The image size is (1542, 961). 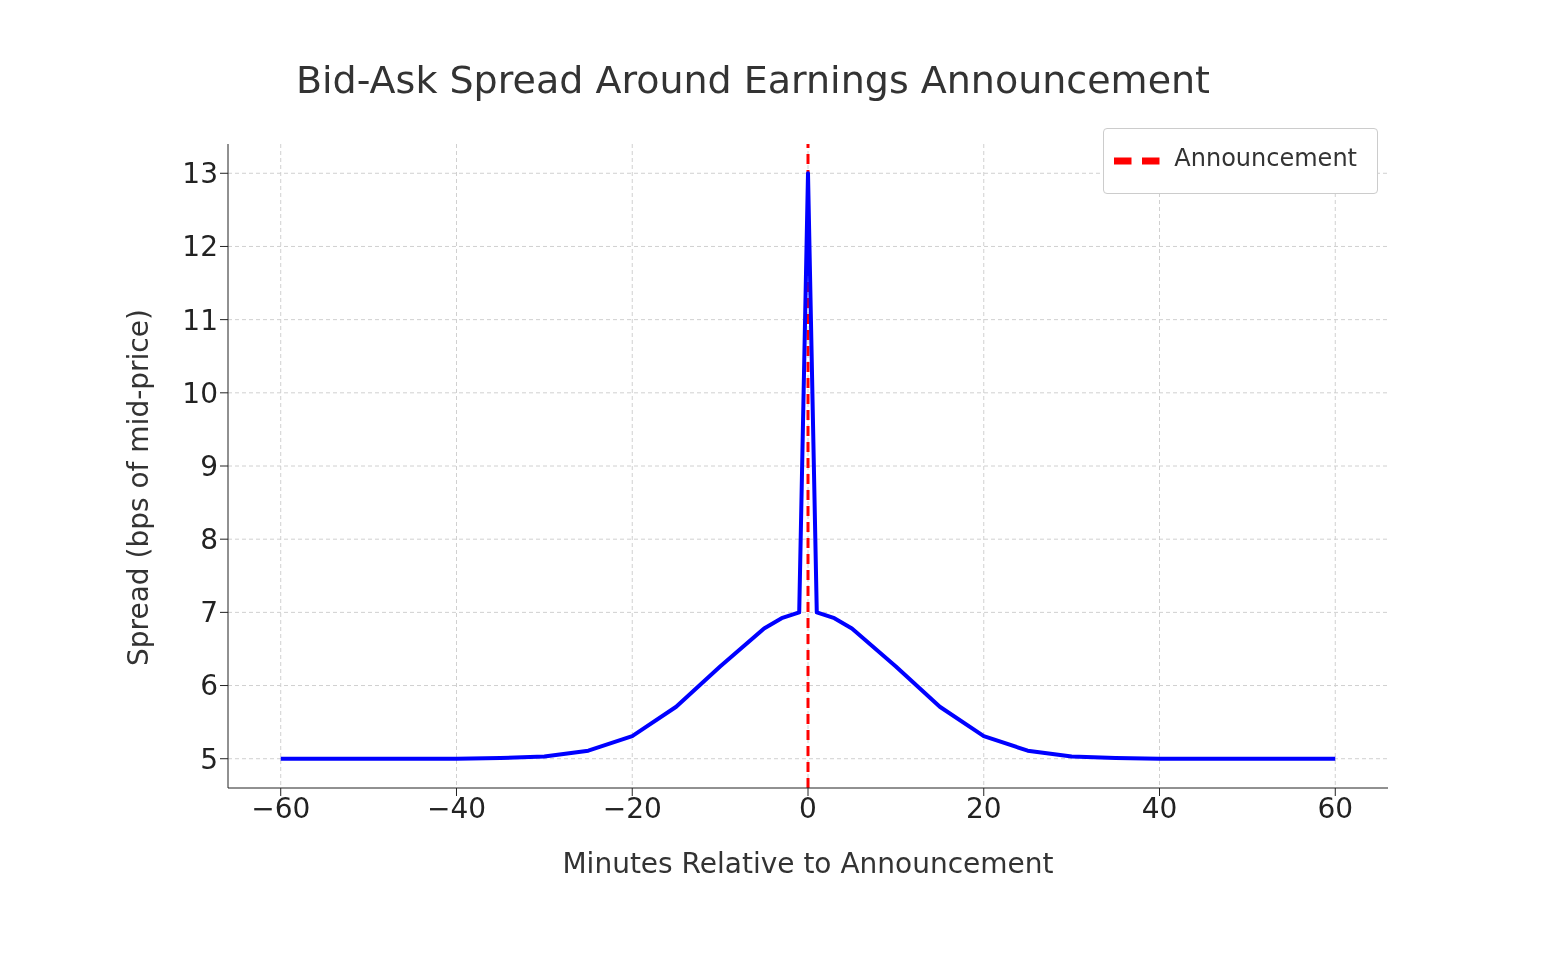 What do you see at coordinates (753, 80) in the screenshot?
I see `chart-title: Bid-Ask Spread Around Earnings Announcement` at bounding box center [753, 80].